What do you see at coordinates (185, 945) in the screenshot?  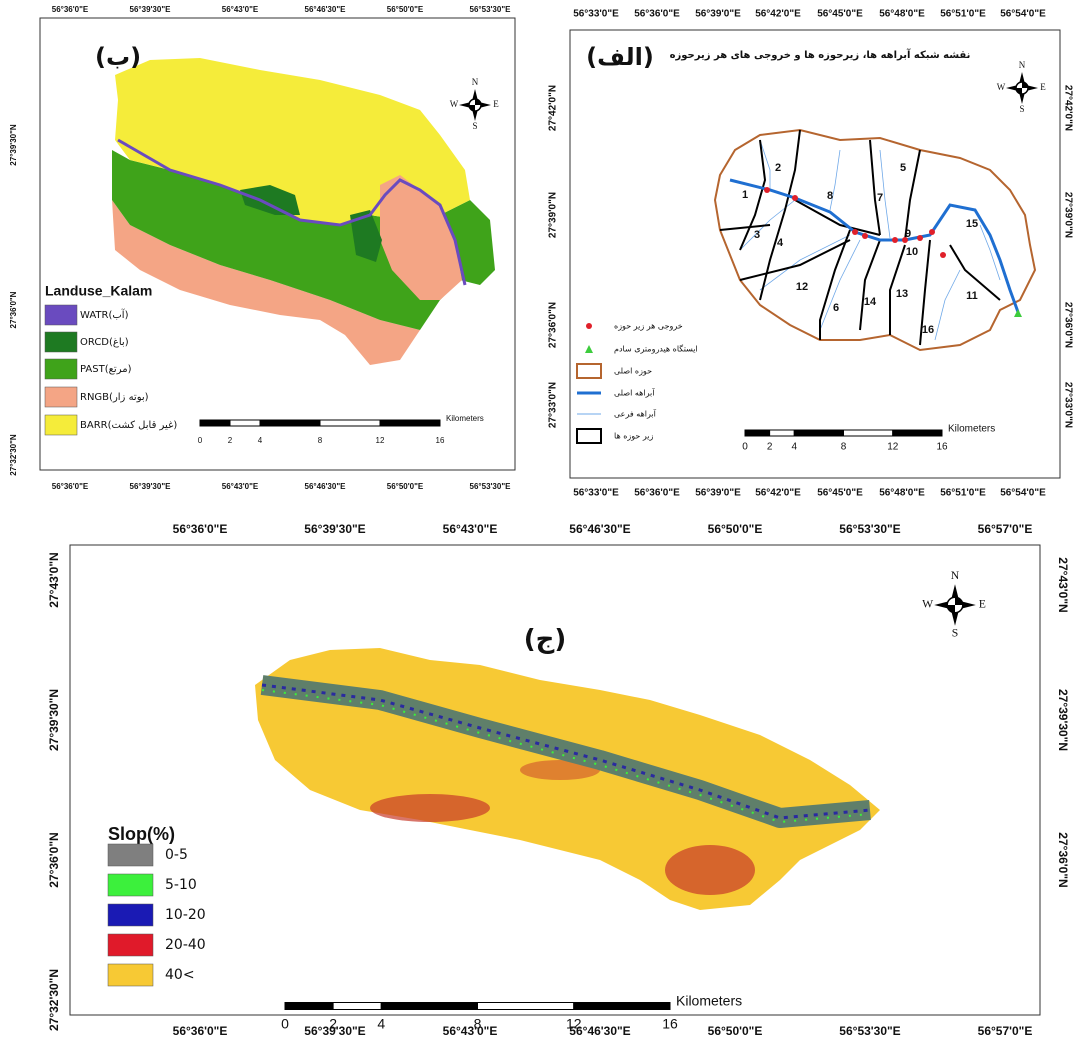 I see `legend-label: 20-40` at bounding box center [185, 945].